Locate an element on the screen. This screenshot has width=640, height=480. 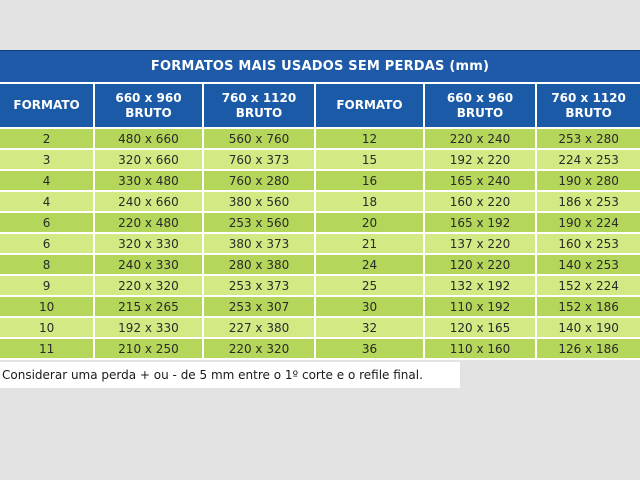
table-cell: 380 x 373 is located at coordinates (259, 243).